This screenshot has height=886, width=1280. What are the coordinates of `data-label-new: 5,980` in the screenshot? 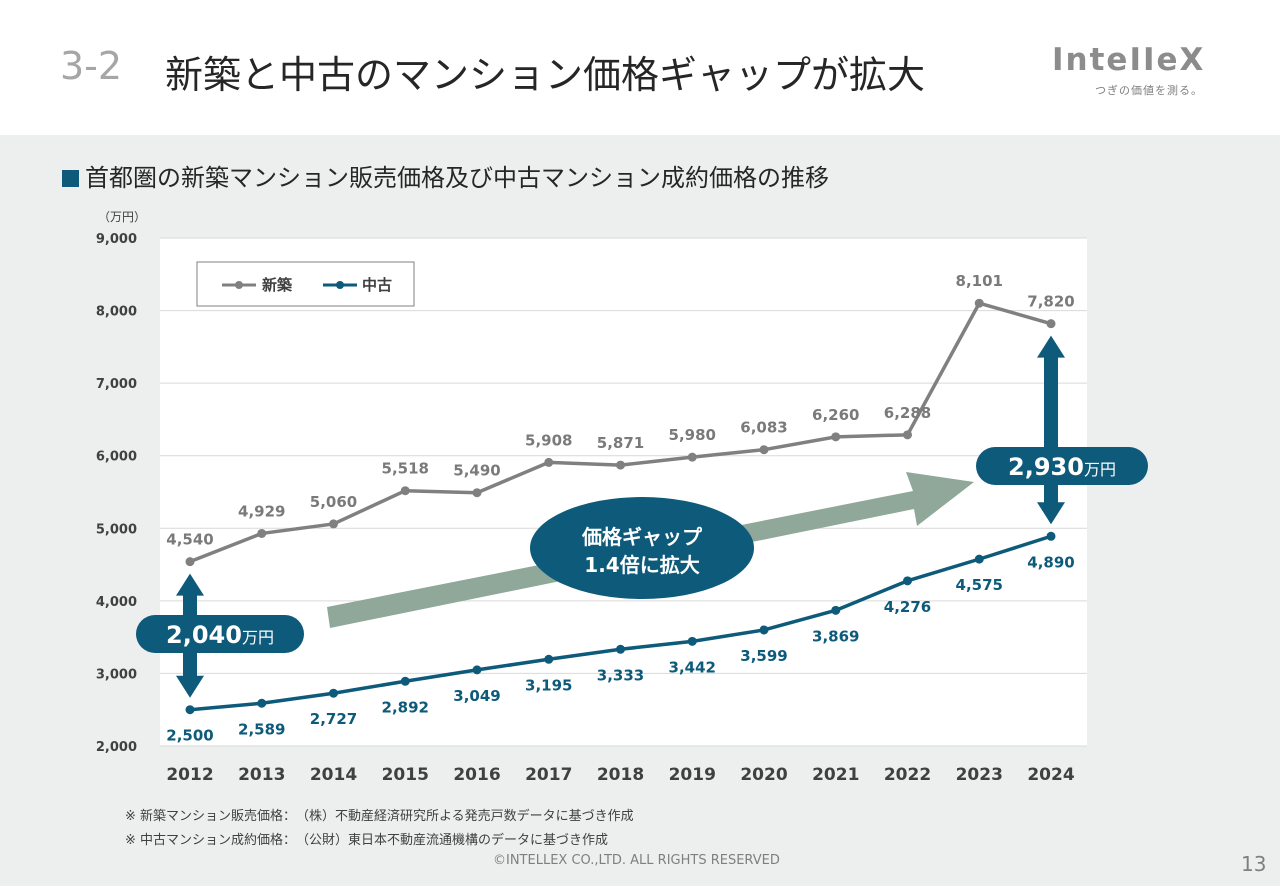 It's located at (692, 435).